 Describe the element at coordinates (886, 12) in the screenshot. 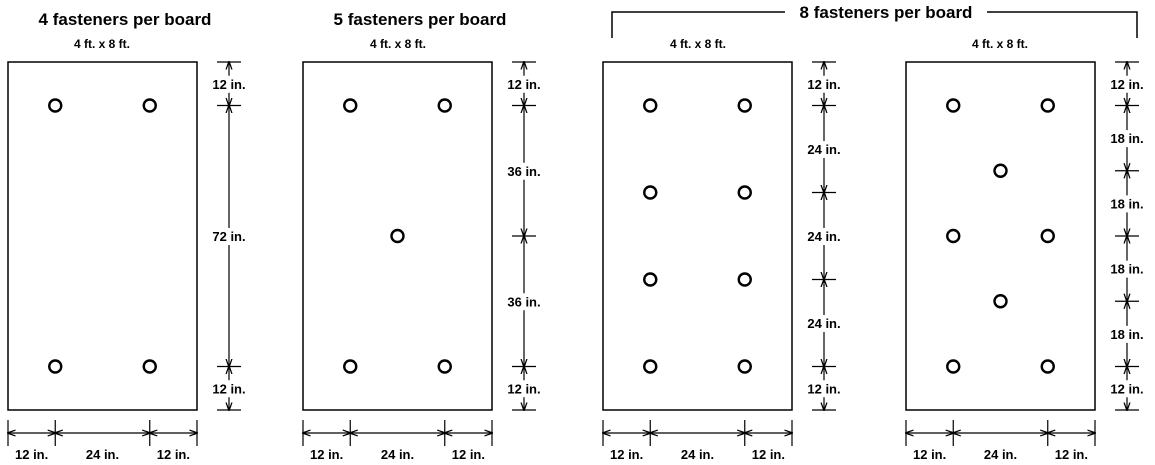

I see `title-8-fasteners: 8 fasteners per board` at that location.